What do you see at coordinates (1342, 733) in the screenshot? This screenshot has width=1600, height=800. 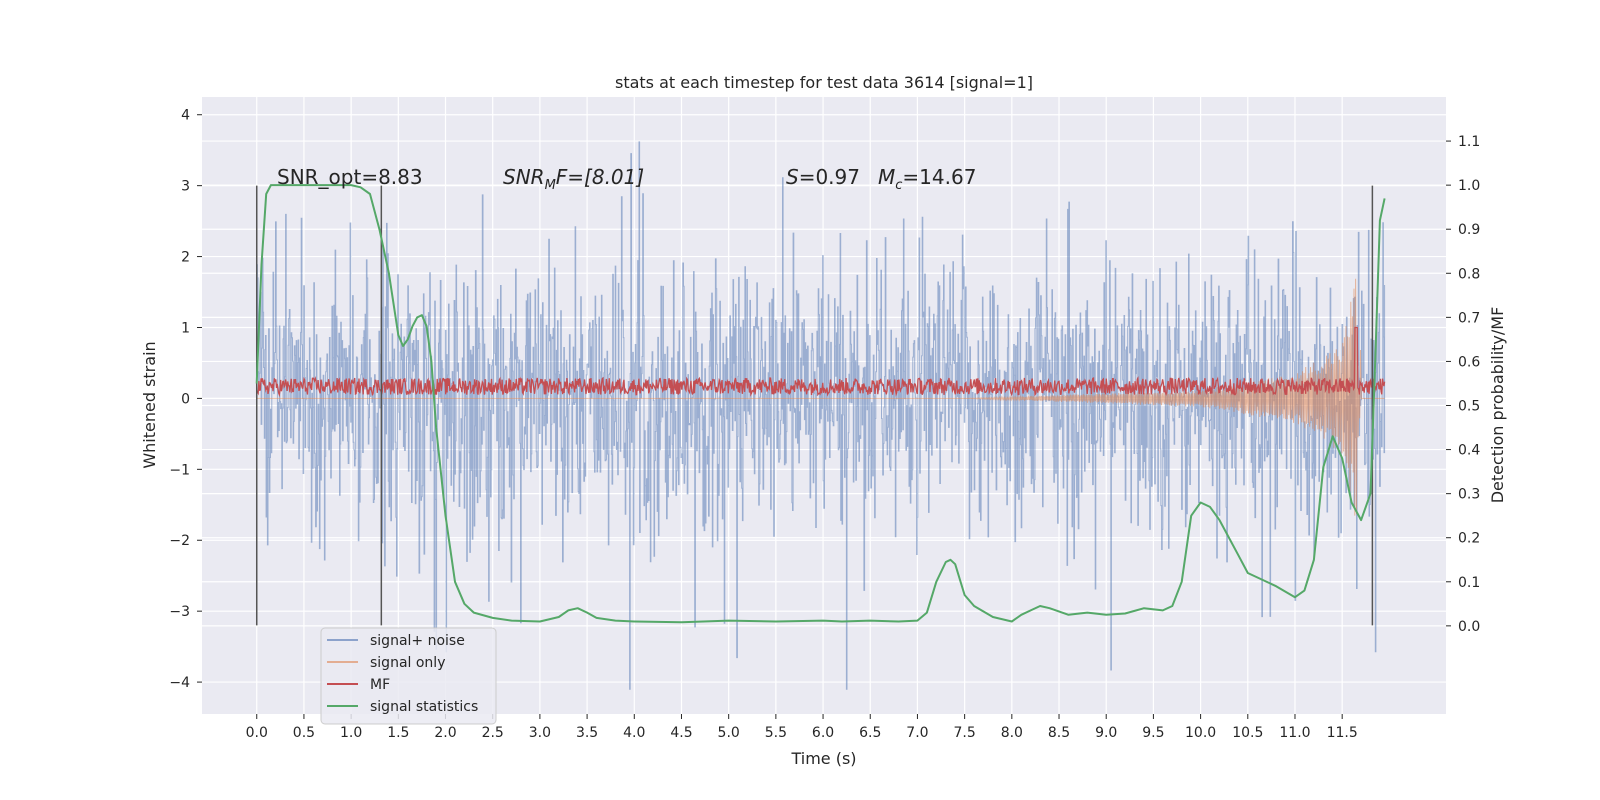 I see `x-tick-label: 11.5` at bounding box center [1342, 733].